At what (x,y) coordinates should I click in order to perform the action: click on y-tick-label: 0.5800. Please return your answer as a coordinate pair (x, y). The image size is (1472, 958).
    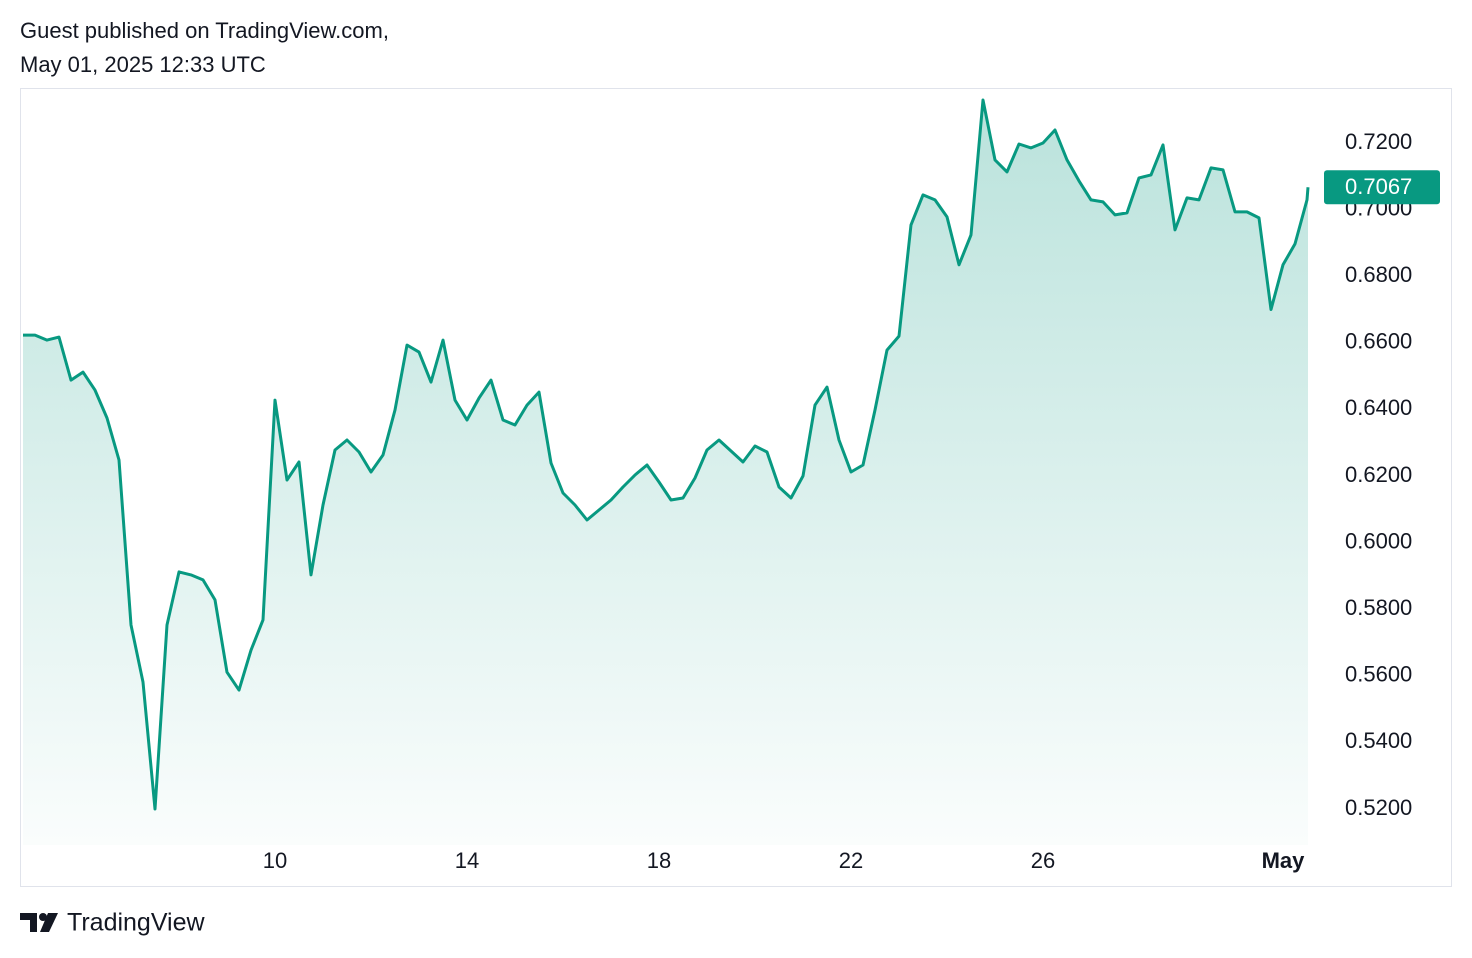
    Looking at the image, I should click on (1378, 607).